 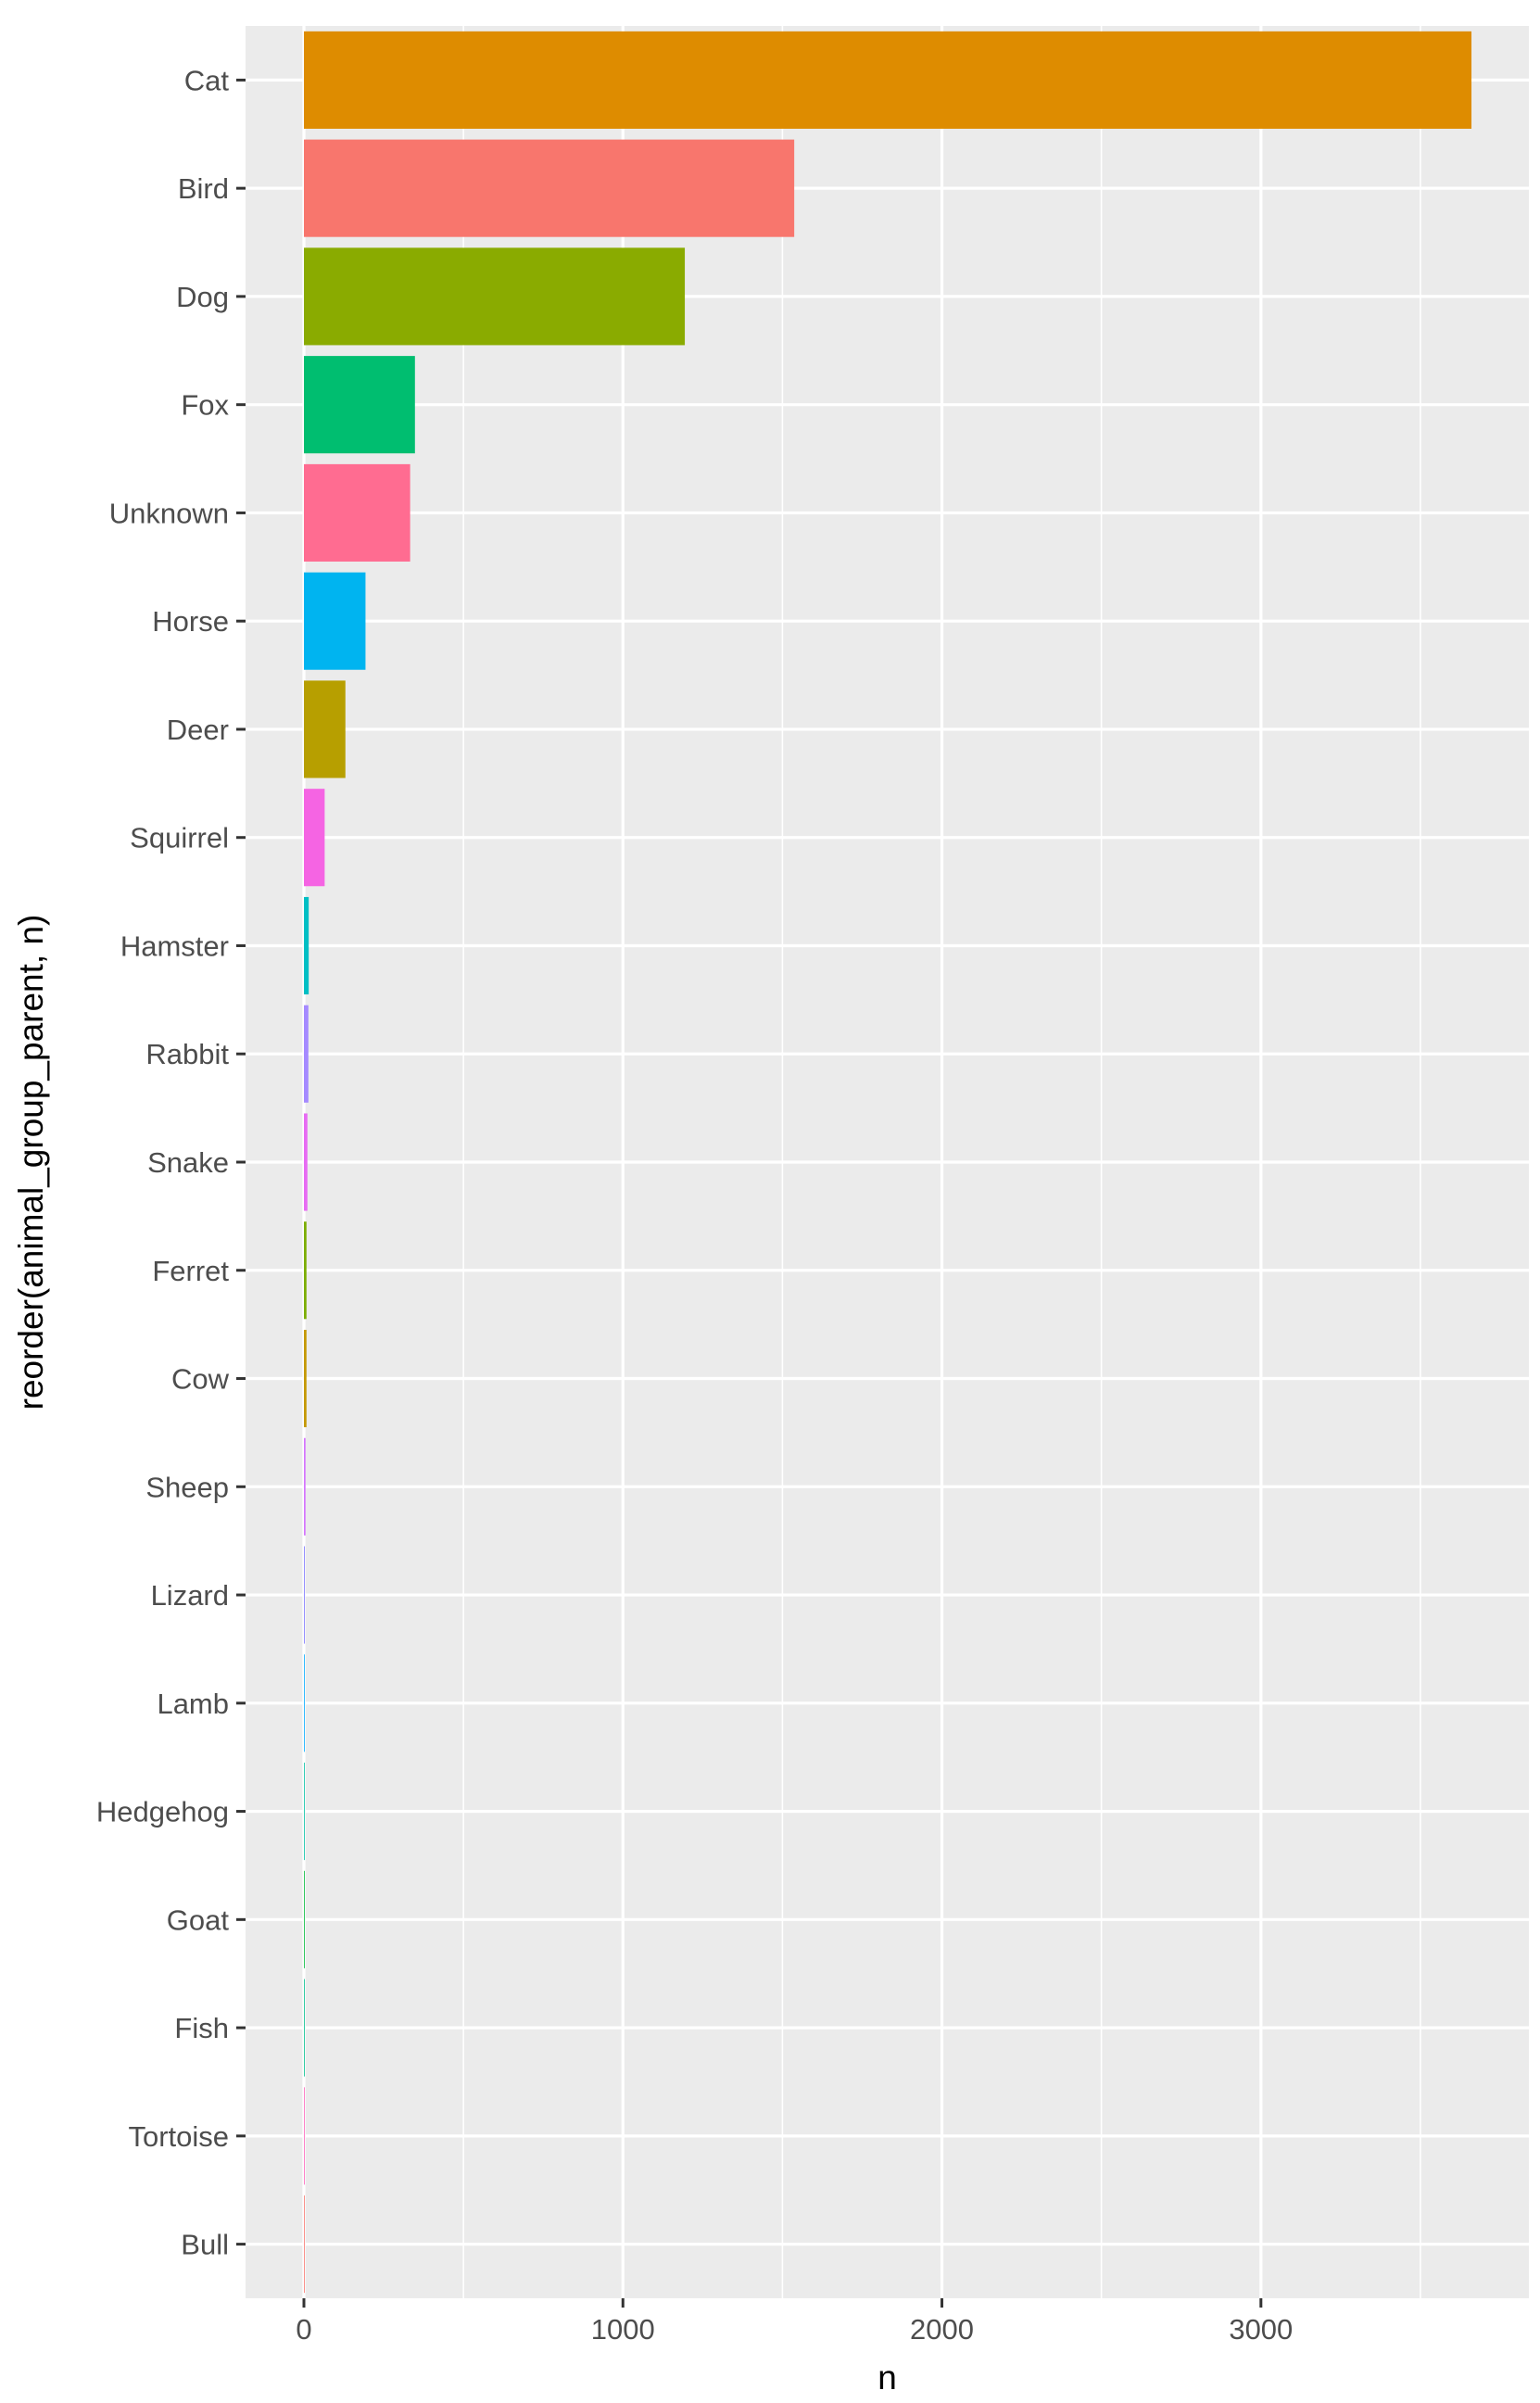 I want to click on x-tick-label: 1000, so click(x=623, y=2329).